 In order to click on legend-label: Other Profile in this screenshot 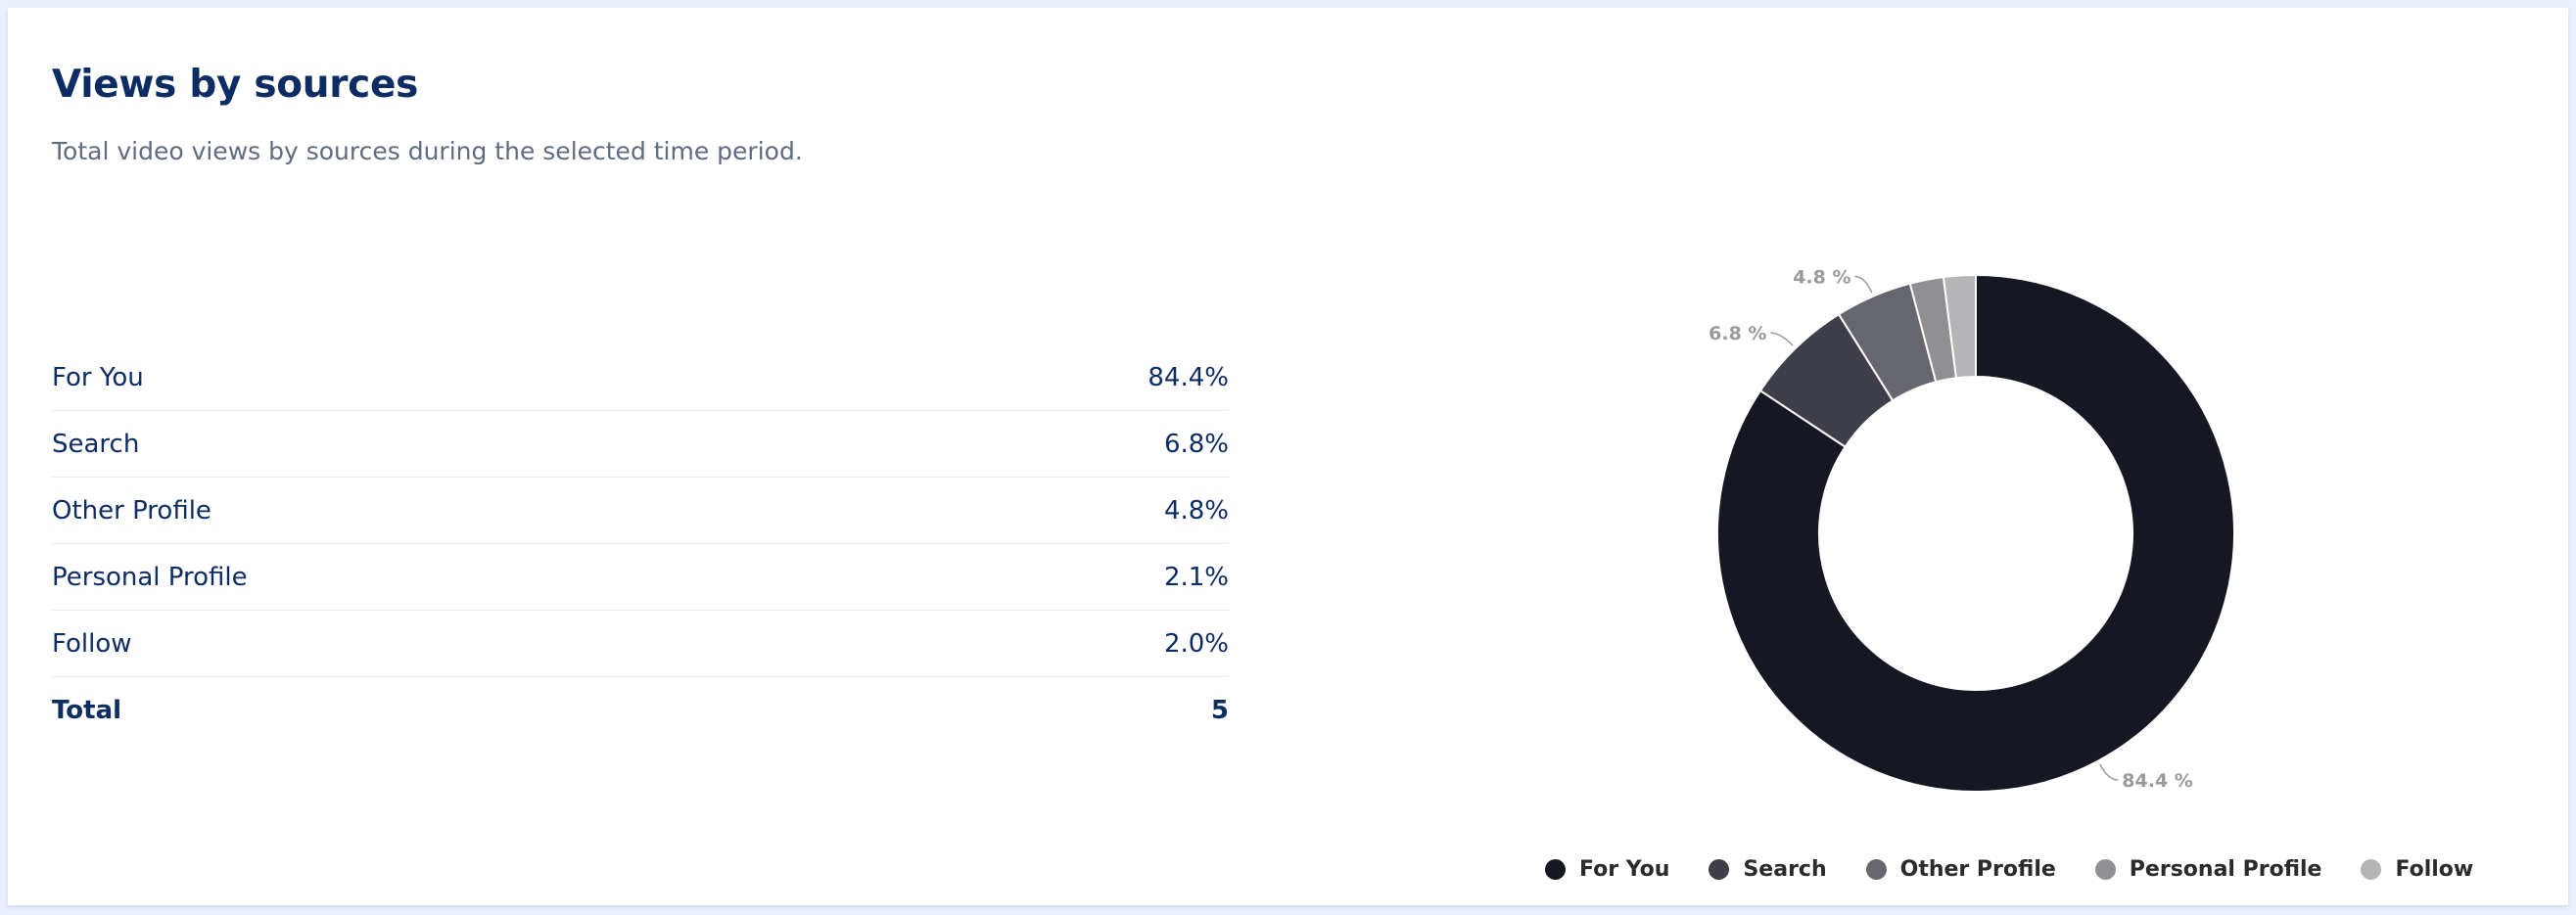, I will do `click(1977, 869)`.